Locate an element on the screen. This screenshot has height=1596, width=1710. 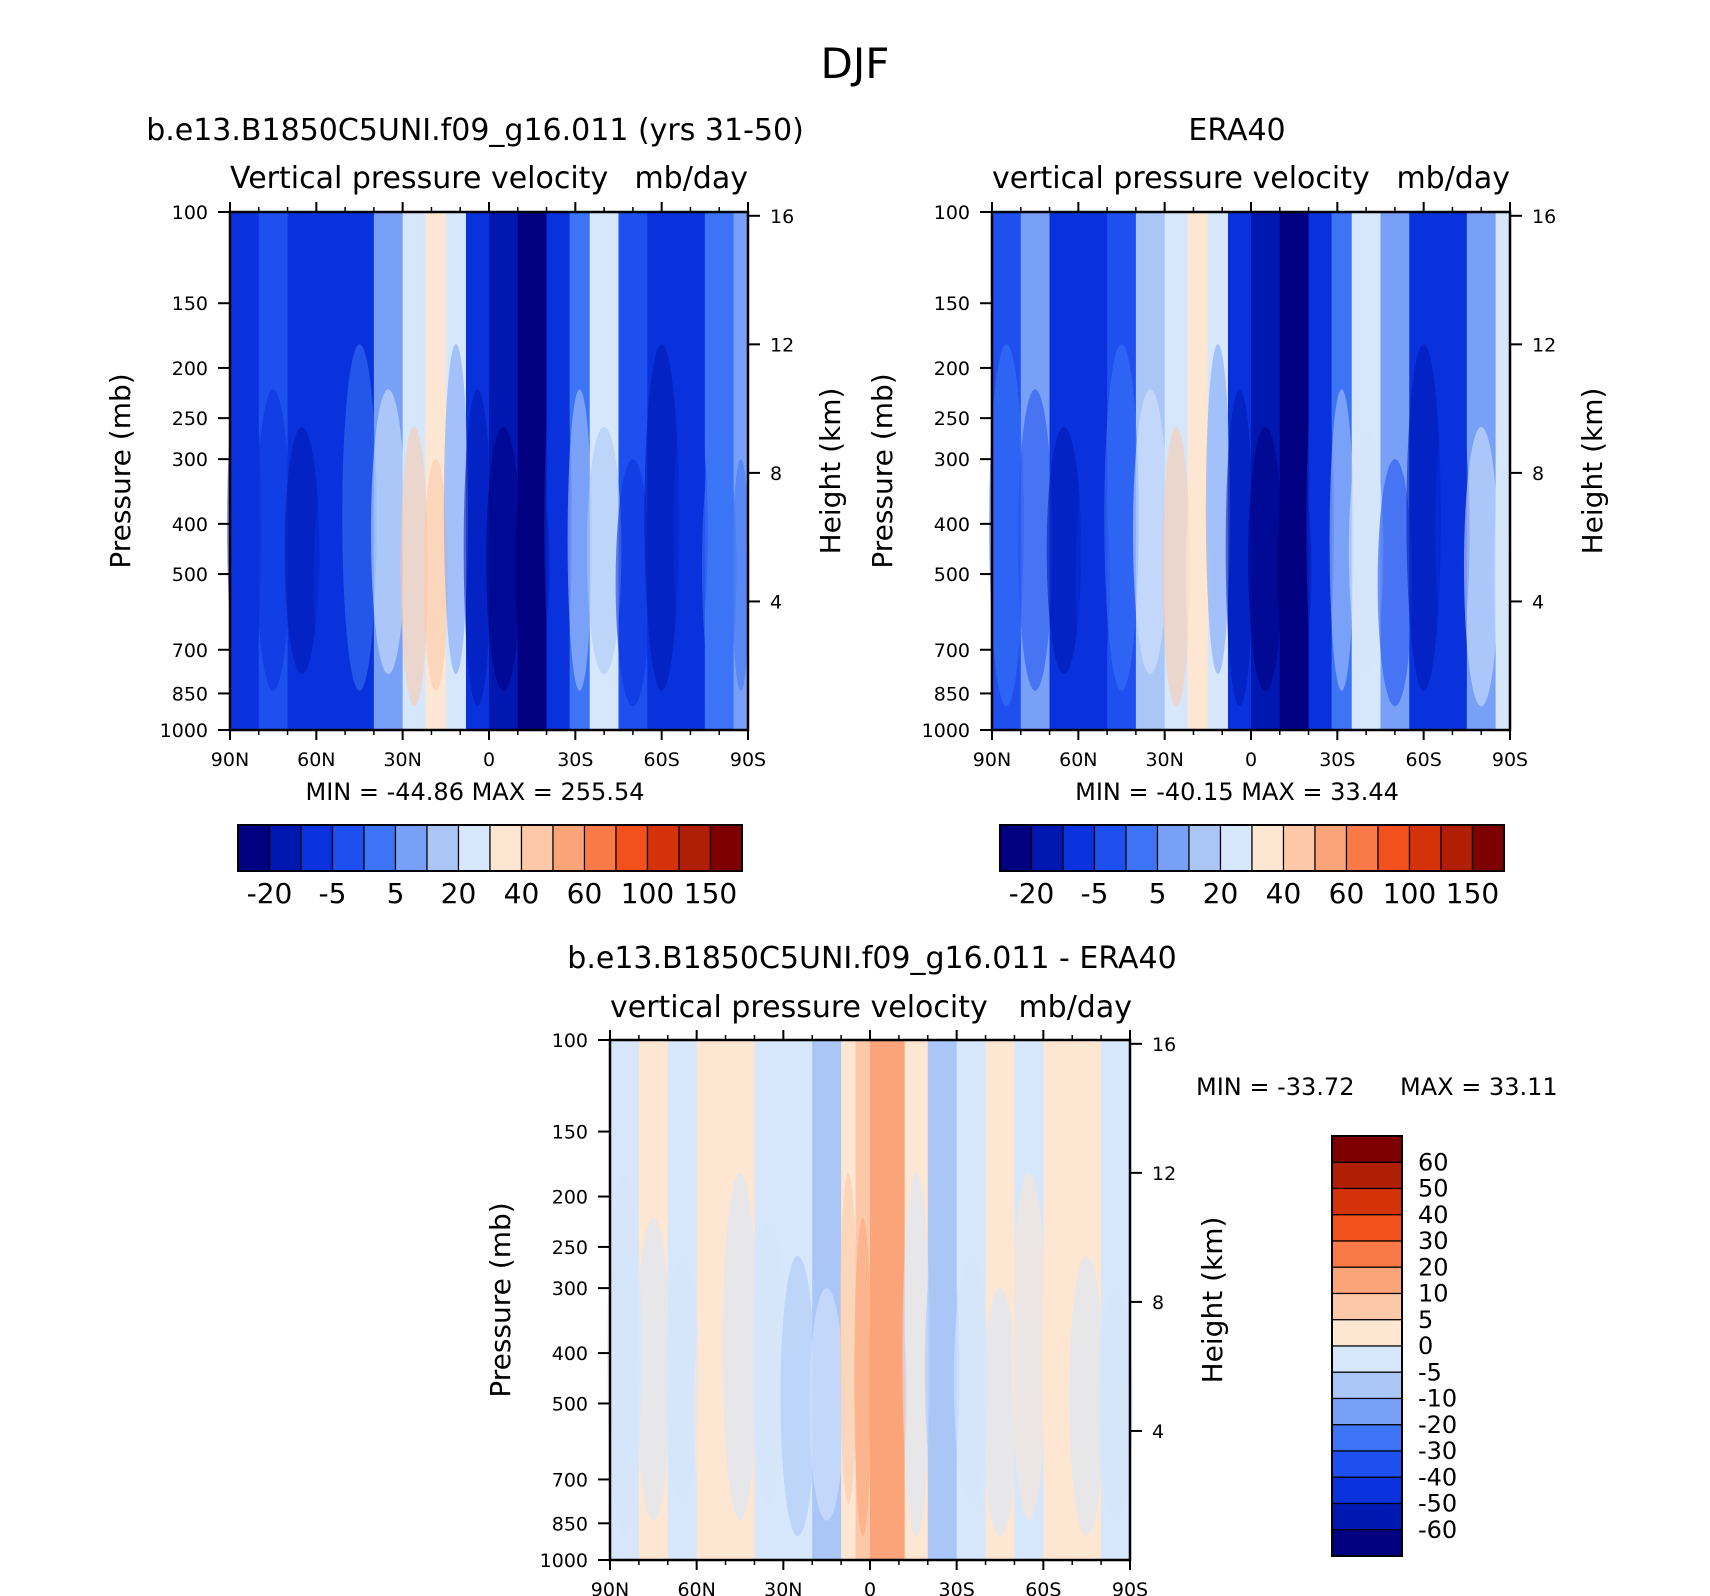
x-tick-label: 30S is located at coordinates (957, 1587).